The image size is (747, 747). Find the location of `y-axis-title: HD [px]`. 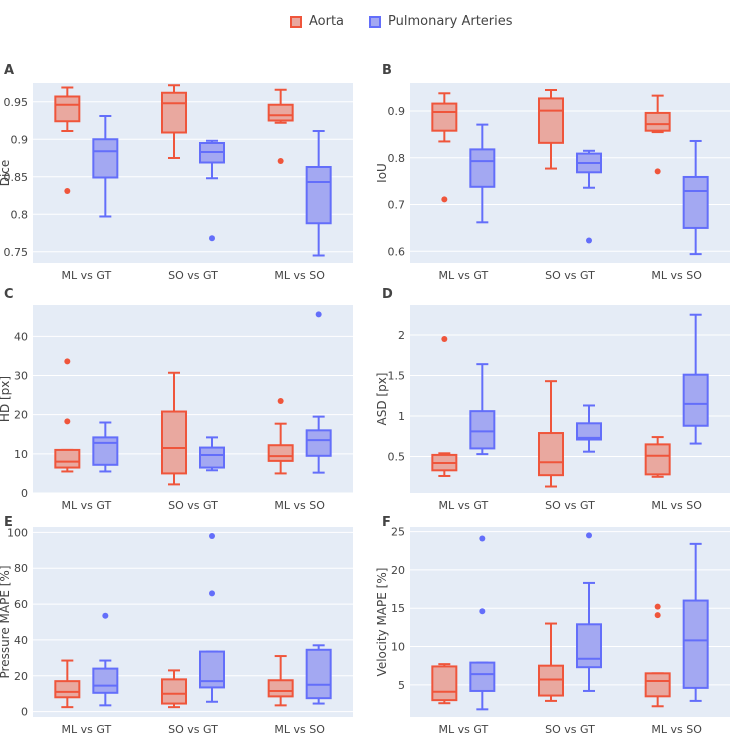

y-axis-title: HD [px] is located at coordinates (6, 399).